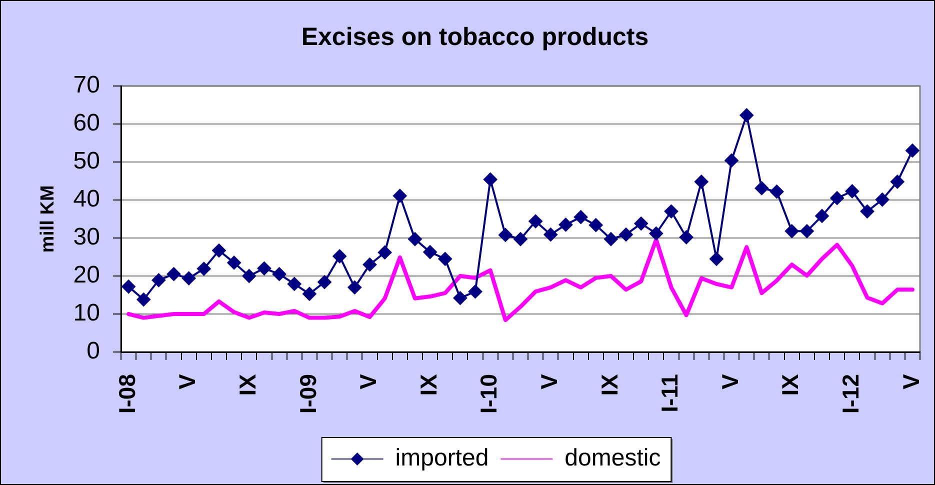 This screenshot has width=935, height=485. I want to click on legend-label: imported, so click(442, 458).